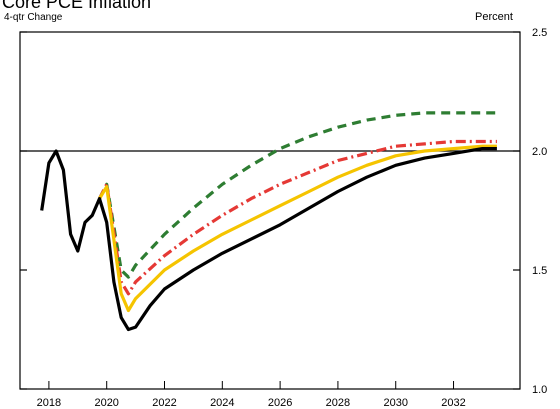 The image size is (560, 409). What do you see at coordinates (76, 6) in the screenshot?
I see `chart-title: Core PCE Inflation` at bounding box center [76, 6].